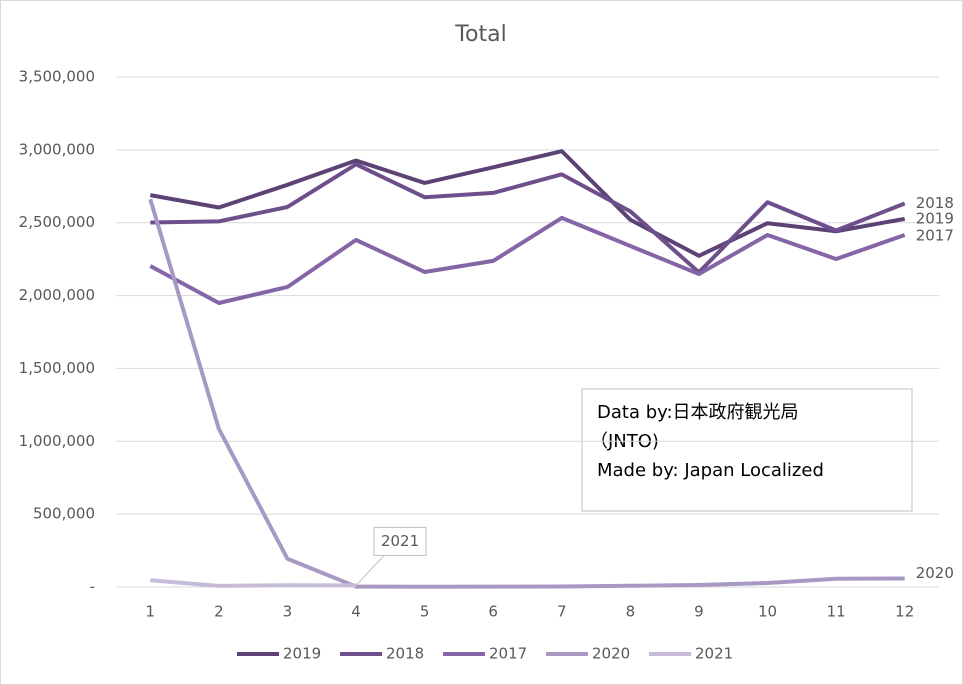 Image resolution: width=963 pixels, height=685 pixels. I want to click on y-tick-label: 1,500,000, so click(57, 368).